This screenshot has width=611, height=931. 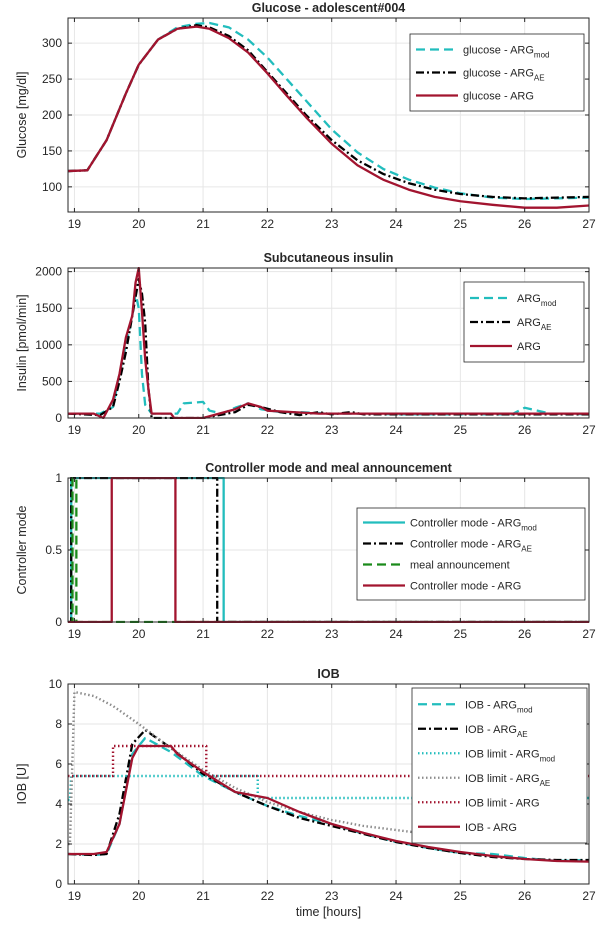 What do you see at coordinates (502, 803) in the screenshot?
I see `legend-entry: IOB limit - ARG` at bounding box center [502, 803].